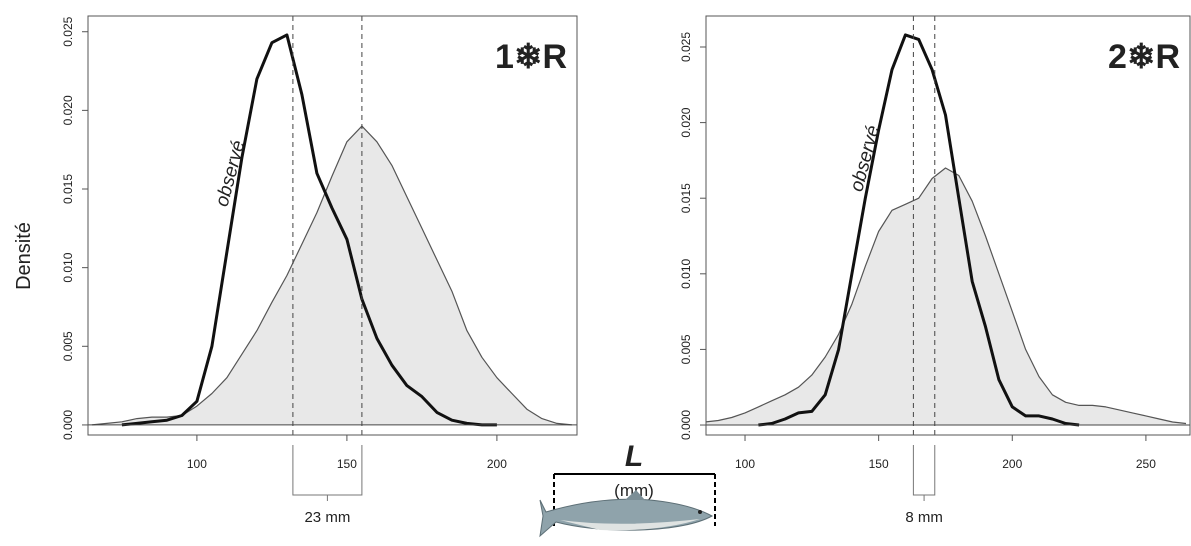 Image resolution: width=1191 pixels, height=546 pixels. I want to click on x-axis-label: L, so click(634, 456).